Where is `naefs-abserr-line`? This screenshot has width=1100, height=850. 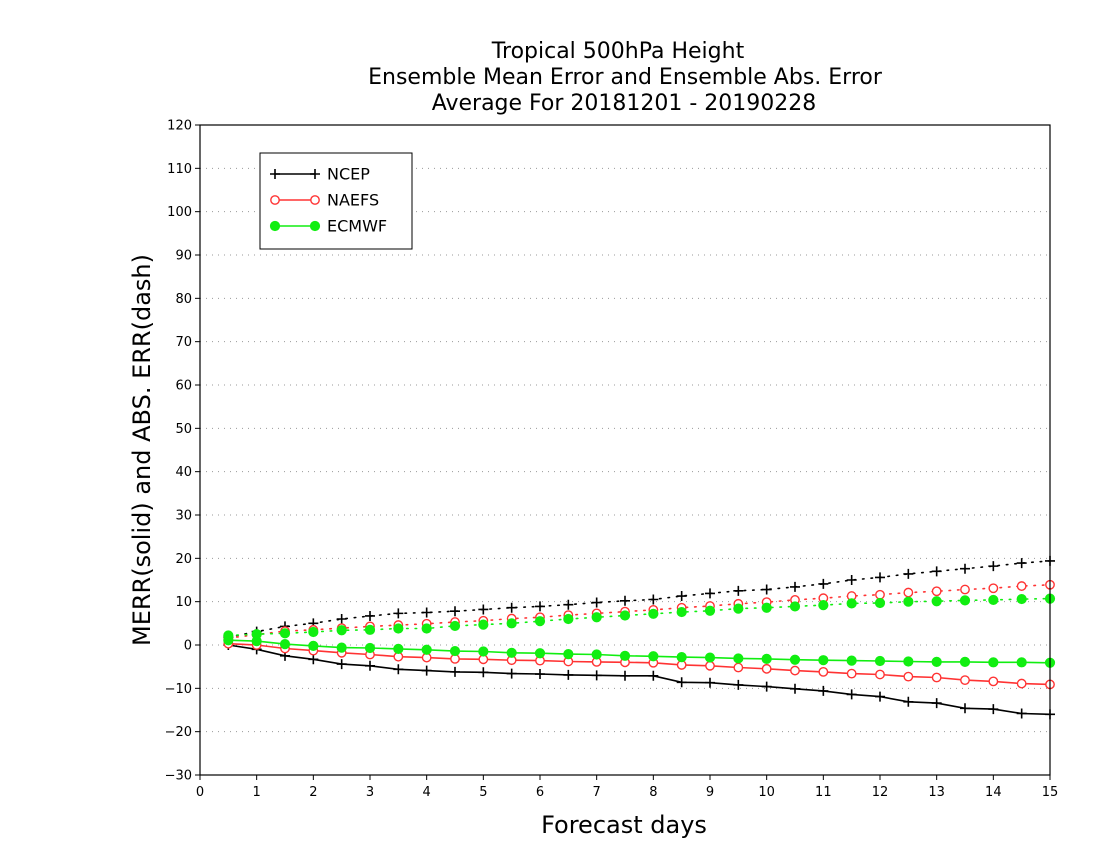 naefs-abserr-line is located at coordinates (639, 611).